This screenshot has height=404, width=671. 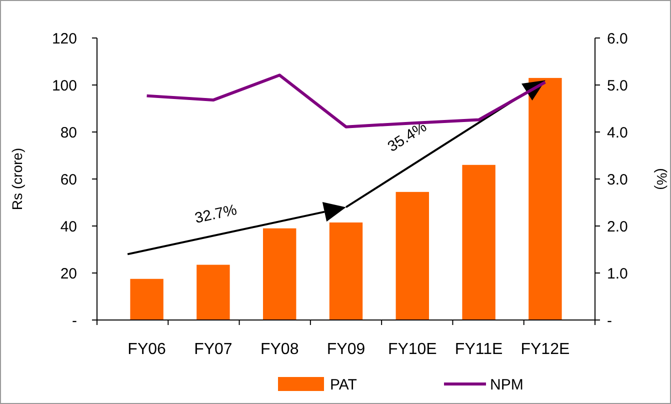 What do you see at coordinates (478, 349) in the screenshot?
I see `x-tick-label: FY11E` at bounding box center [478, 349].